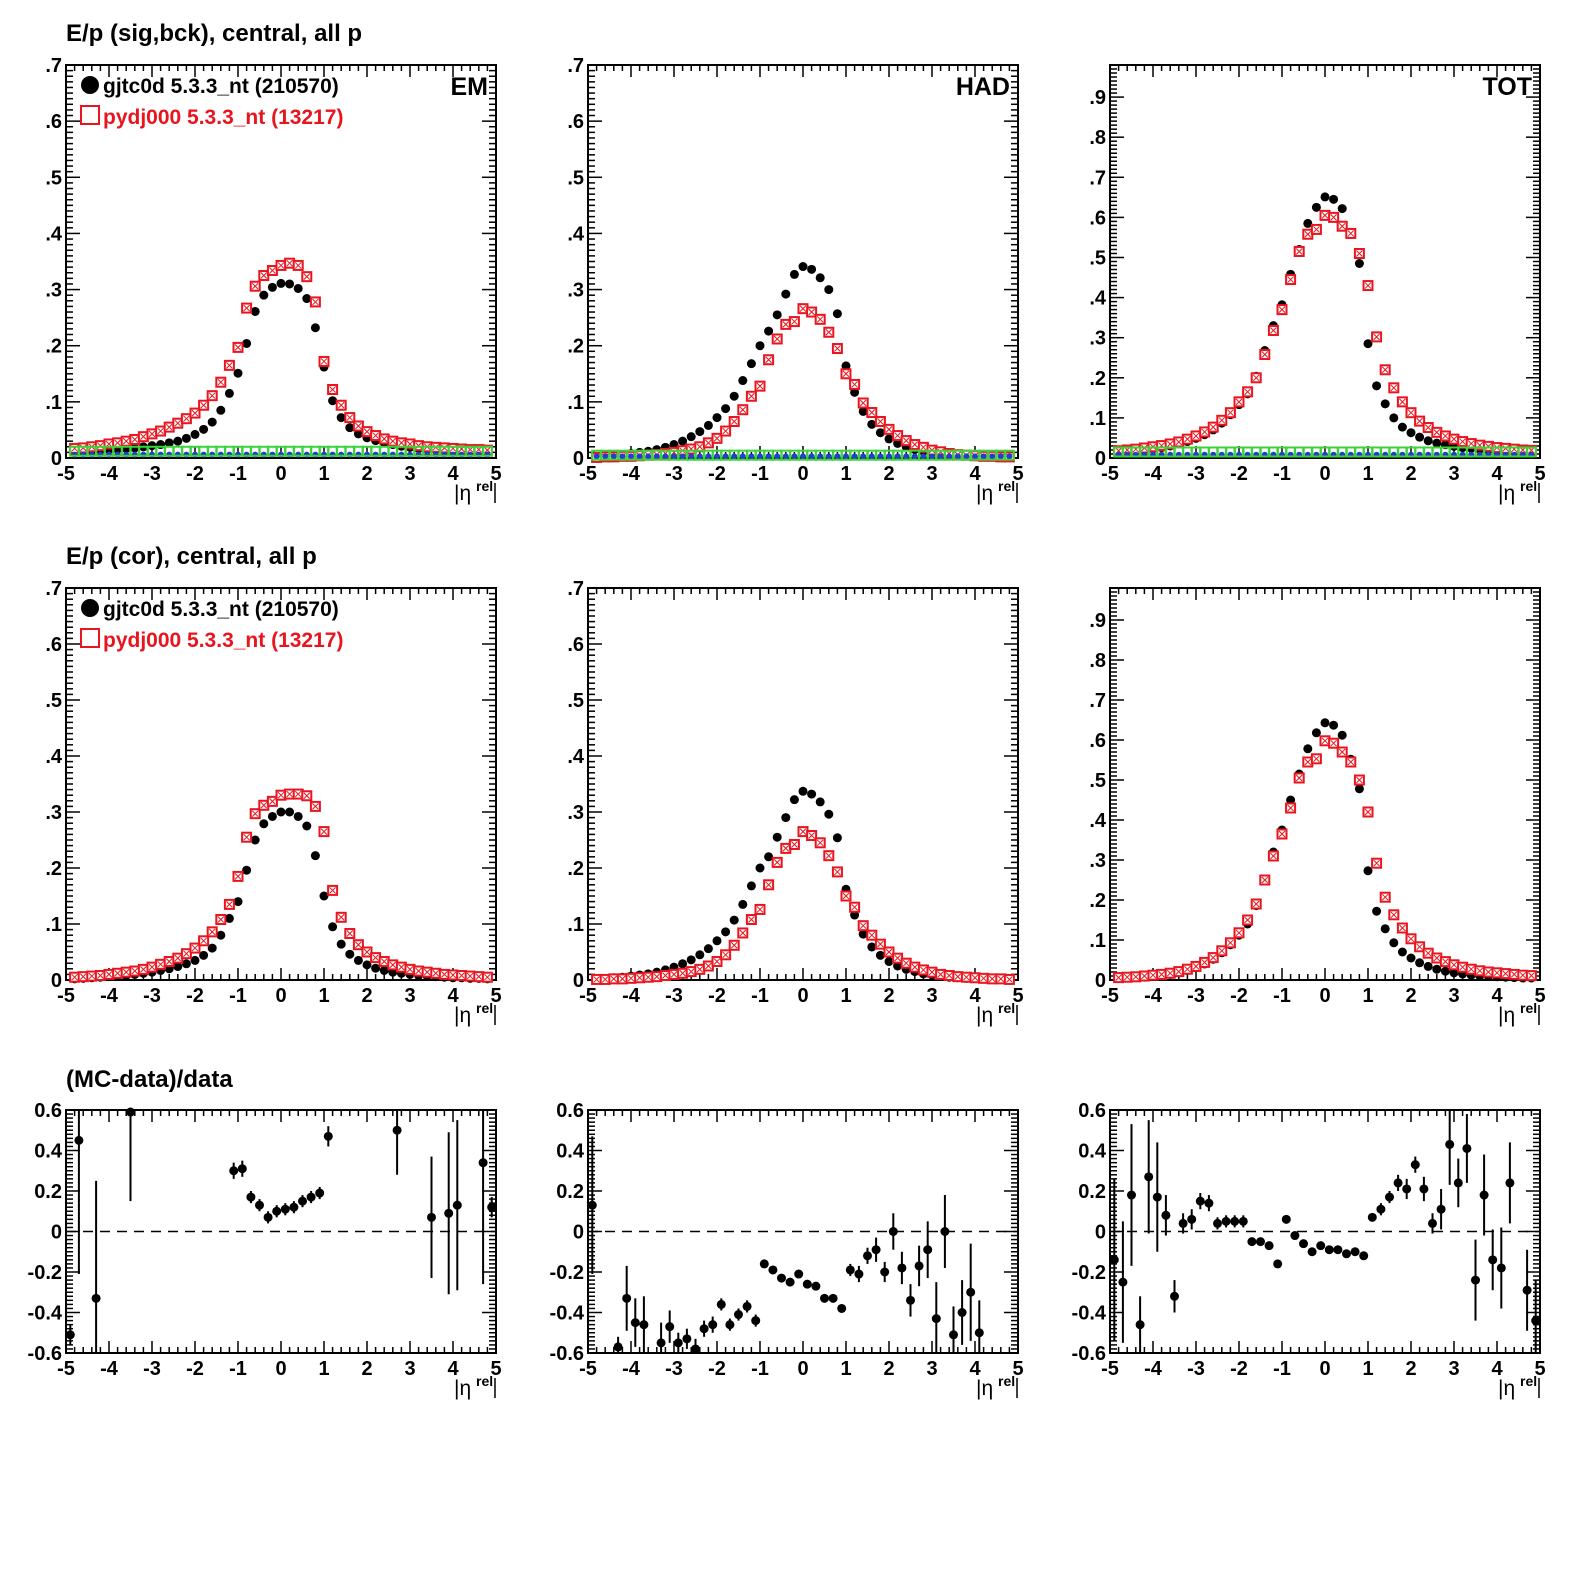 The width and height of the screenshot is (1575, 1575). Describe the element at coordinates (1528, 1381) in the screenshot. I see `x-axis-label-sup: rel` at that location.